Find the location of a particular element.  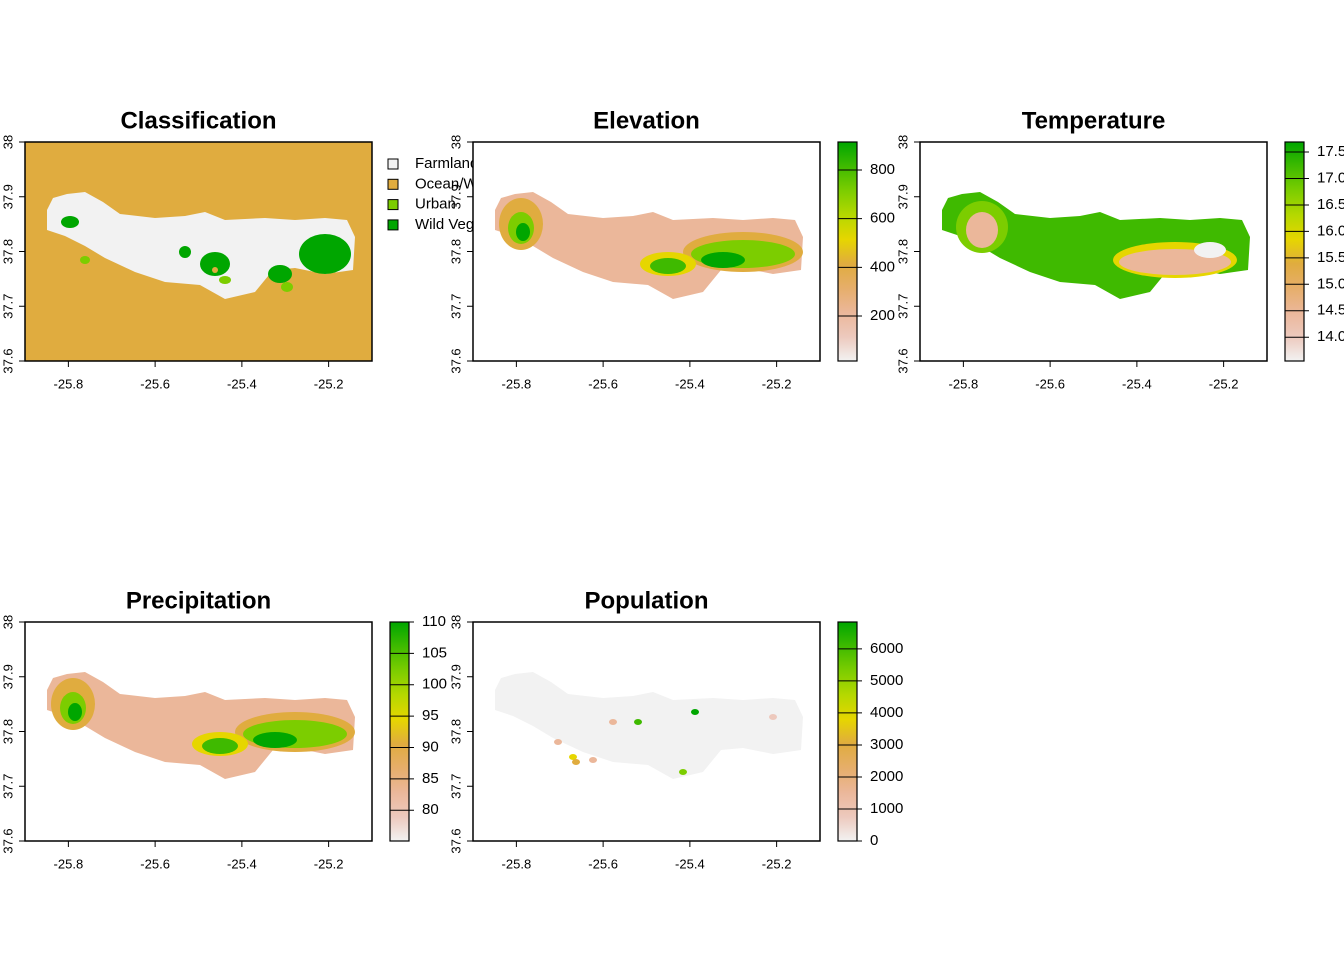

legend-label: Urban is located at coordinates (435, 204).